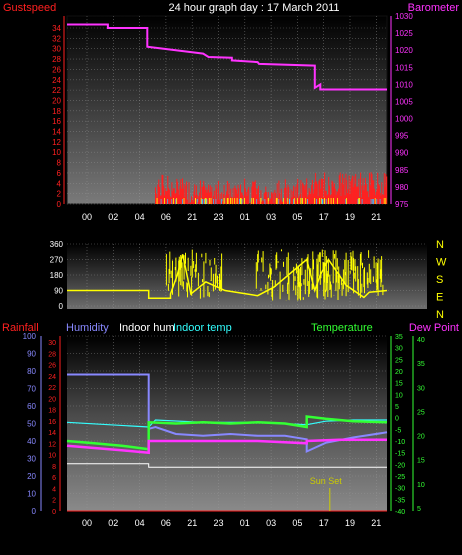 This screenshot has width=462, height=555. I want to click on x-tick-label-top: 04, so click(140, 217).